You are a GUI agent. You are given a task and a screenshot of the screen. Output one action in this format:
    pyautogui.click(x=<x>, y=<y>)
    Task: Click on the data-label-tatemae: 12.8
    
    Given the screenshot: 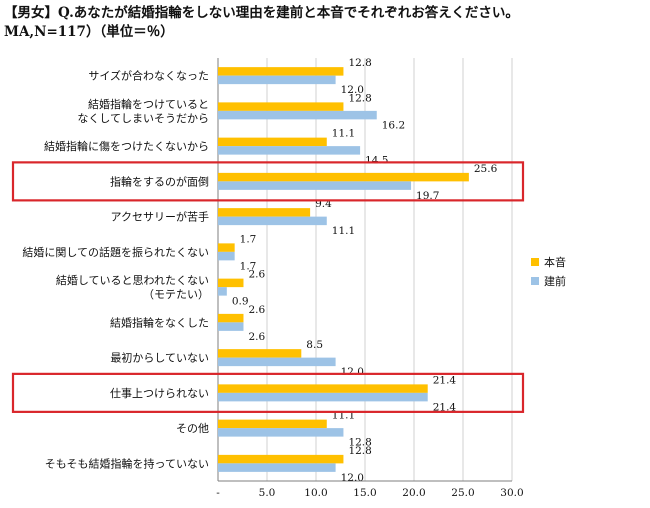 What is the action you would take?
    pyautogui.click(x=359, y=443)
    